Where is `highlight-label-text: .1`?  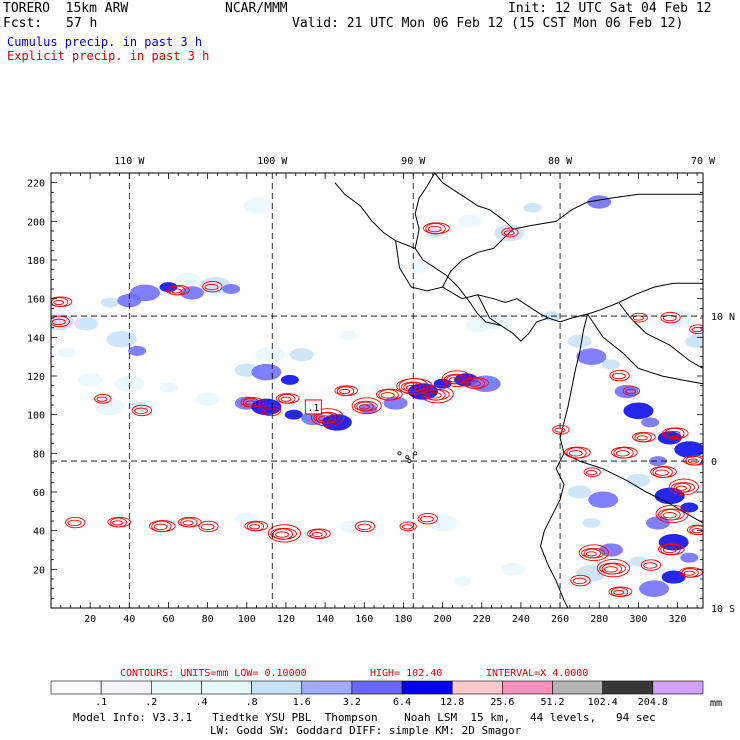 highlight-label-text: .1 is located at coordinates (313, 408).